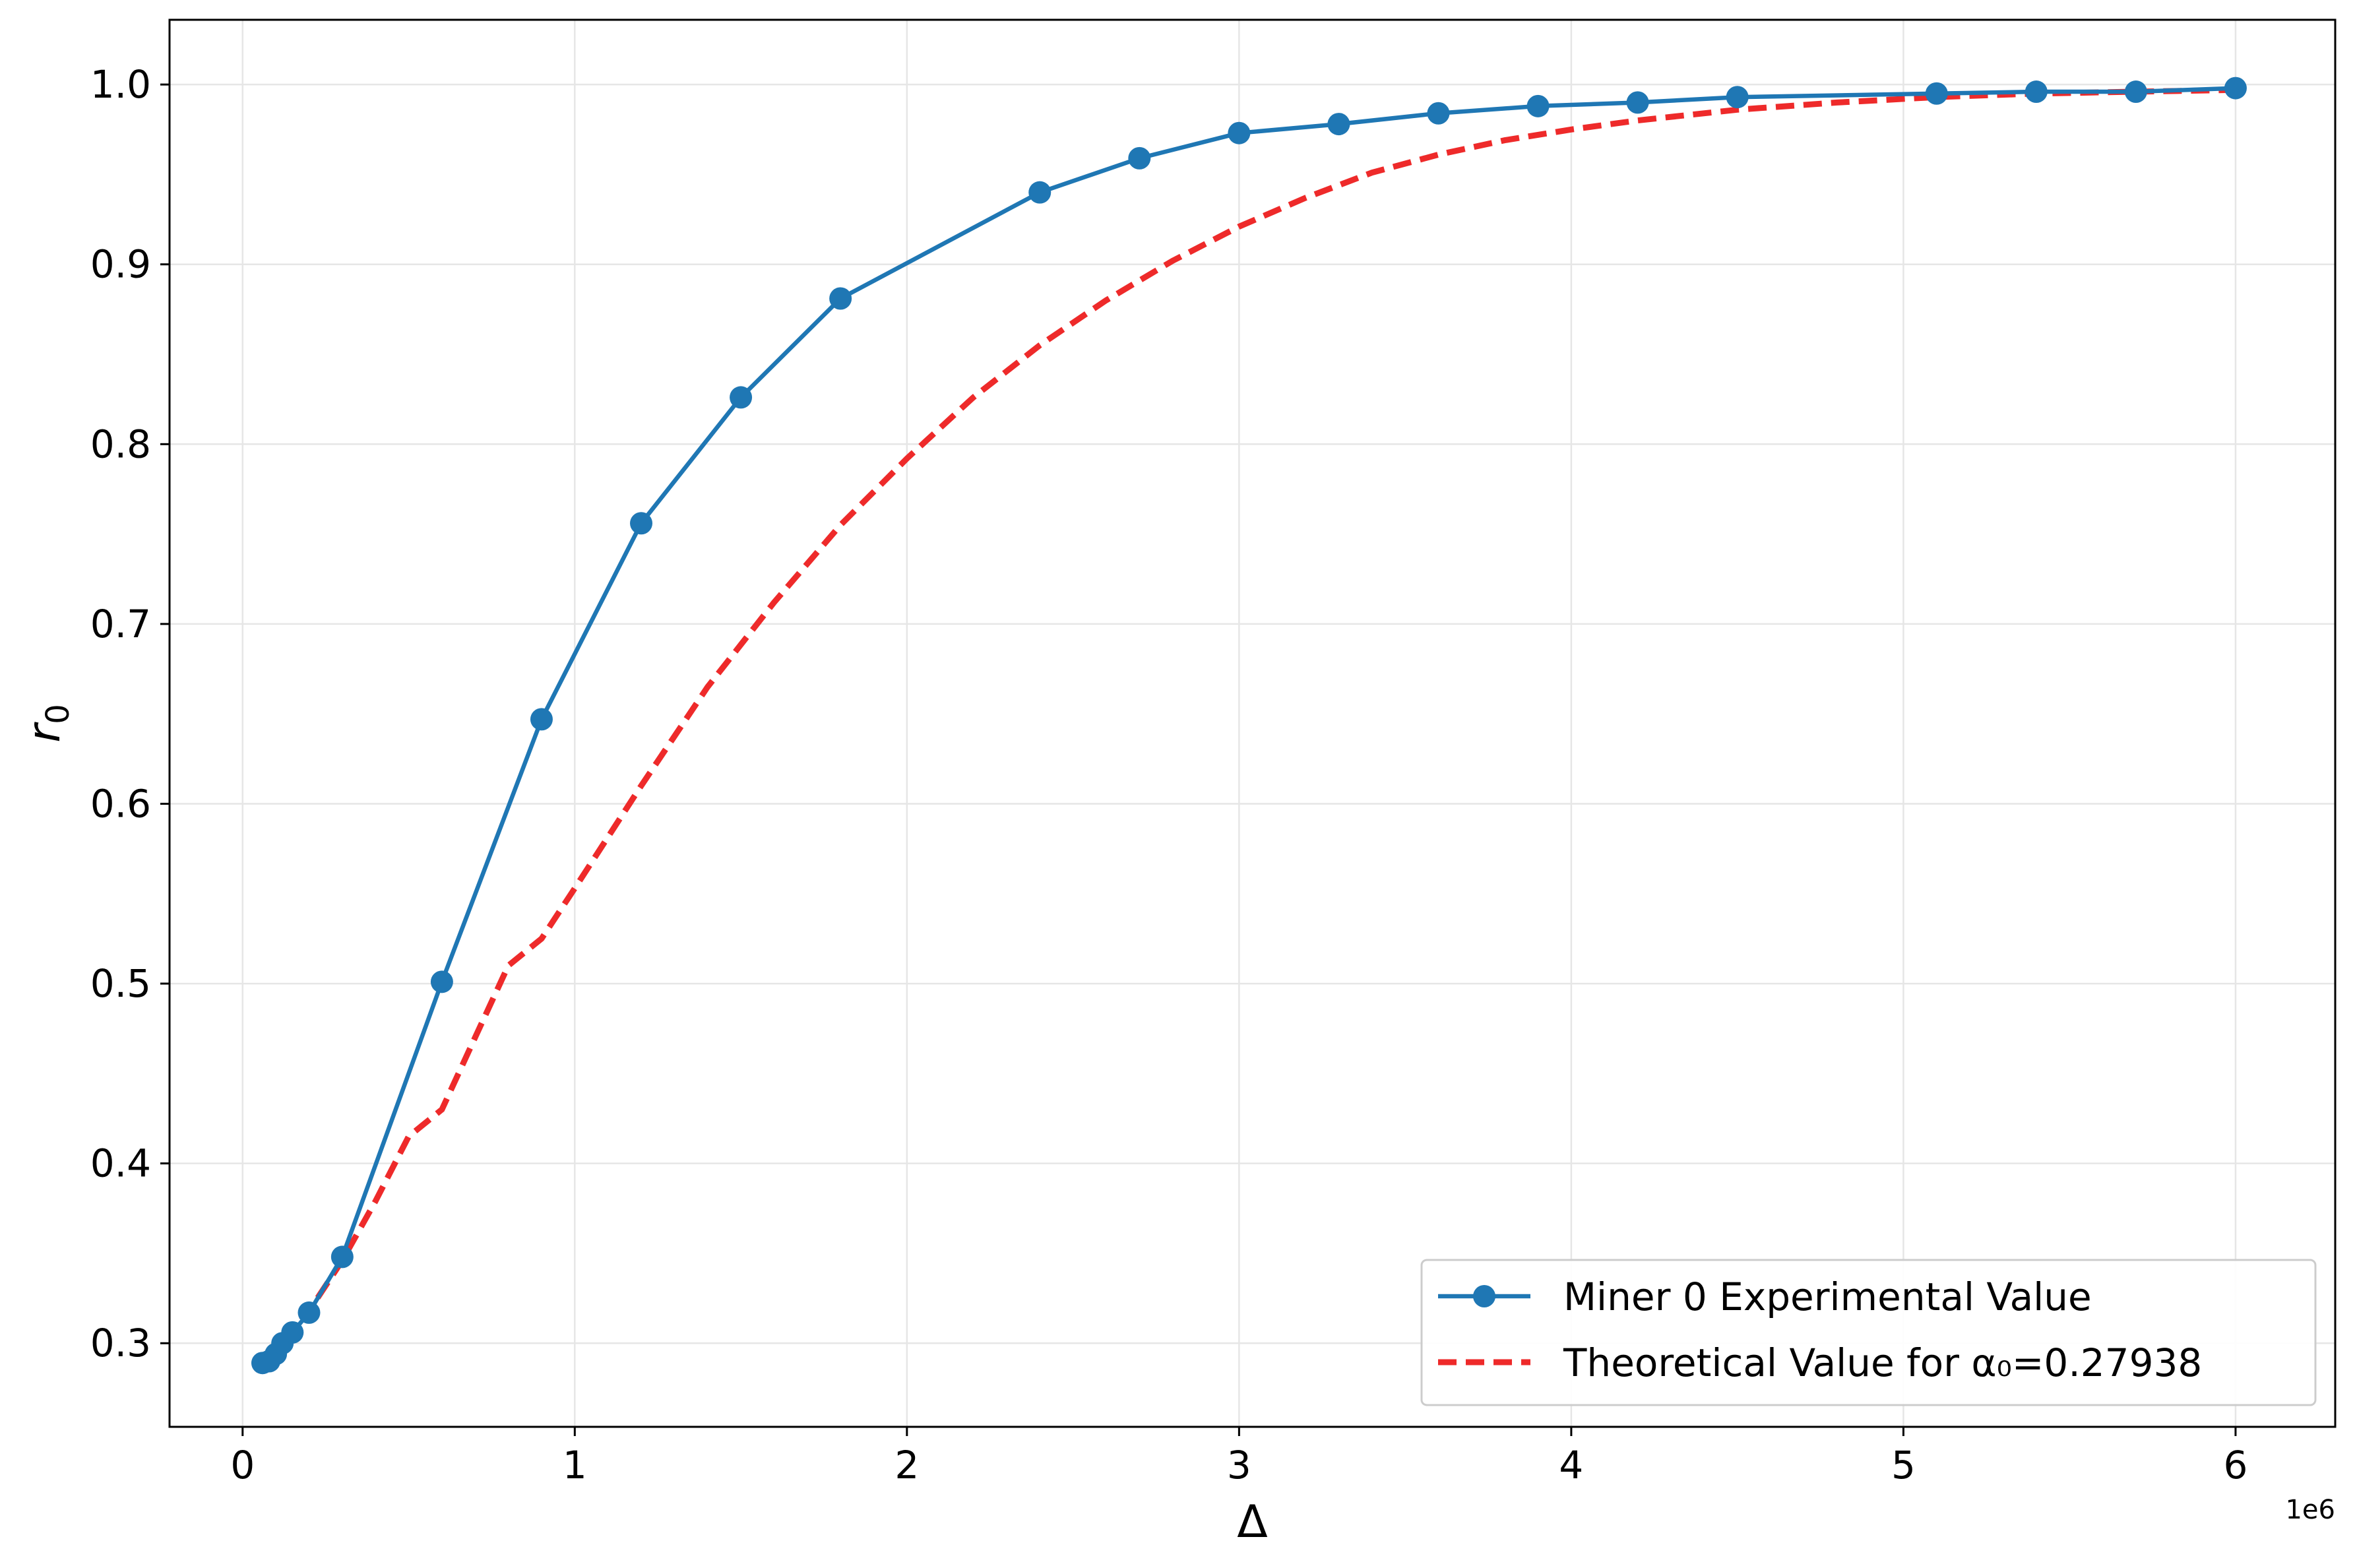 The height and width of the screenshot is (1568, 2355). What do you see at coordinates (1571, 1465) in the screenshot?
I see `x-tick-label: 4` at bounding box center [1571, 1465].